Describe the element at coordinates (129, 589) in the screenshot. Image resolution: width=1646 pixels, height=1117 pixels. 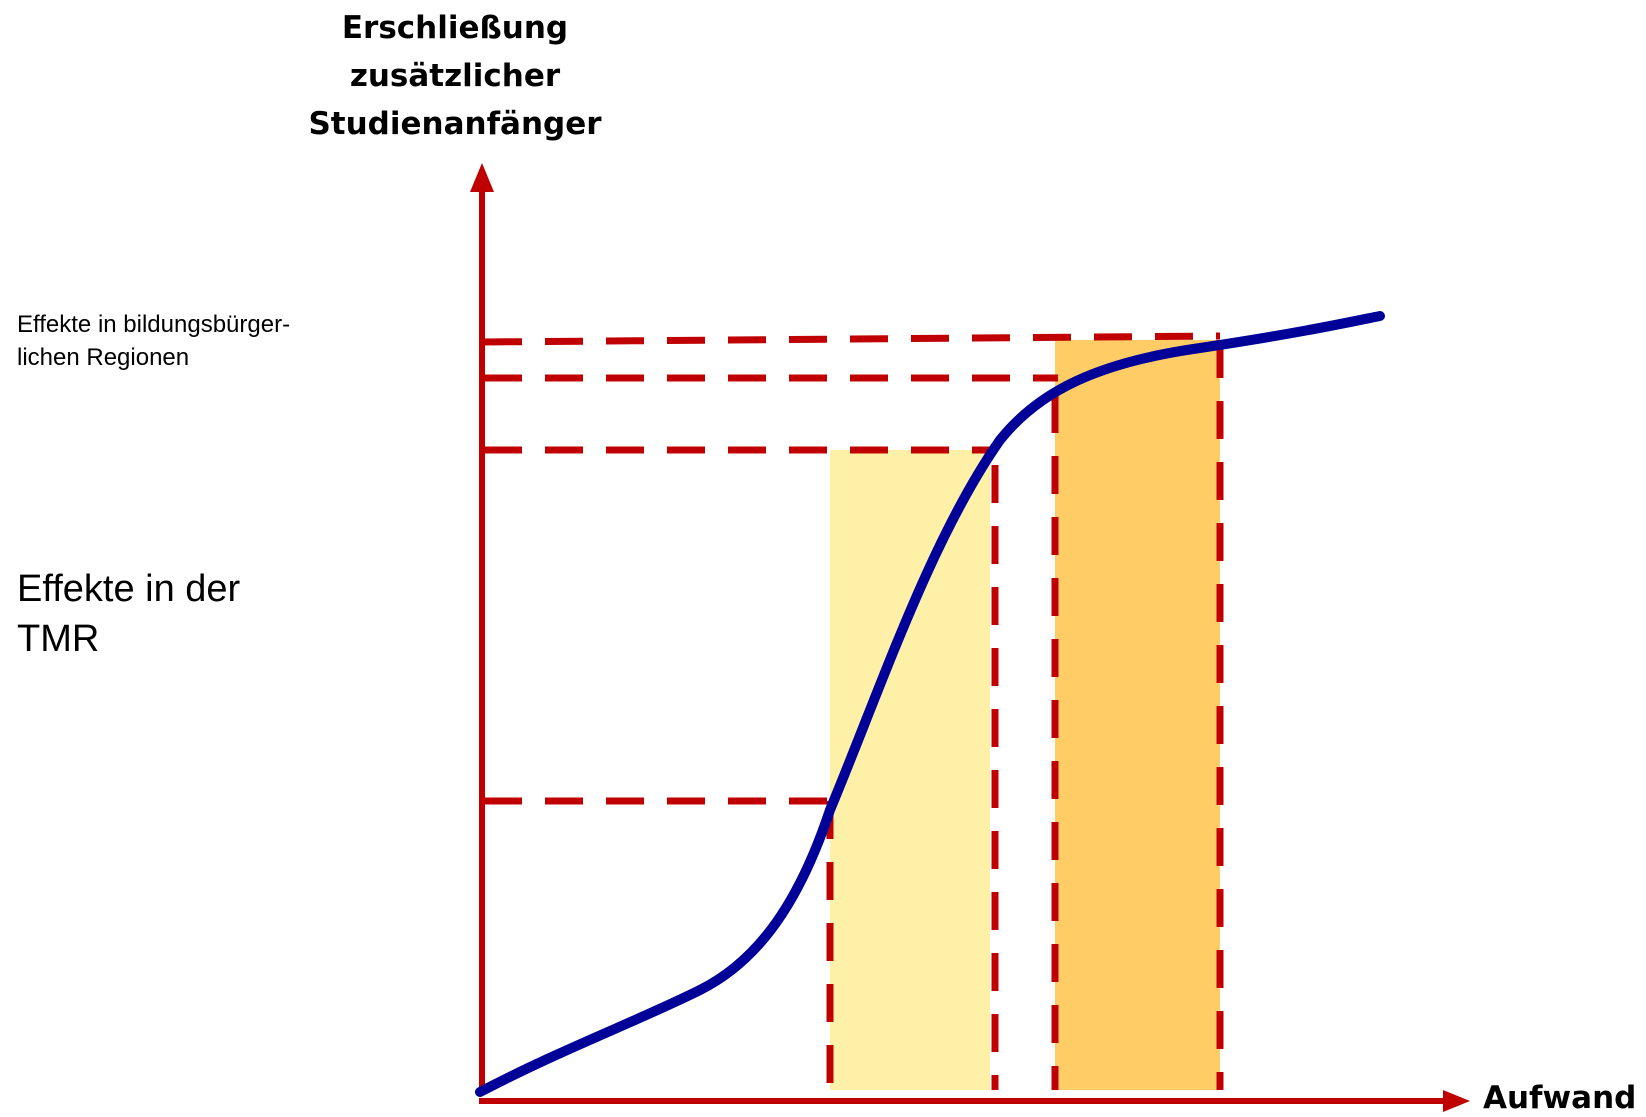
I see `annotation-tmr-line-1: Effekte in der` at that location.